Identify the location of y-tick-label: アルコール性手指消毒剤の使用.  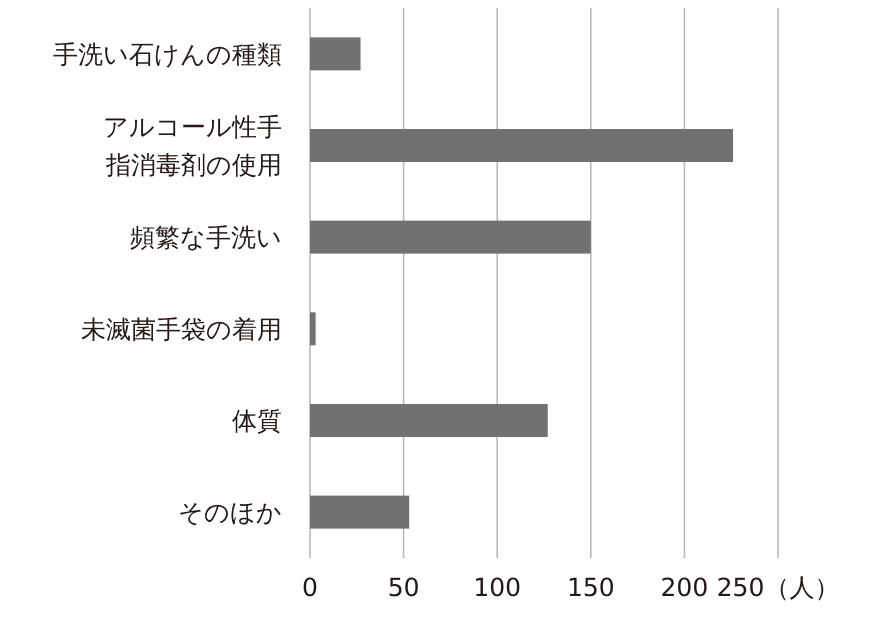
(192, 145).